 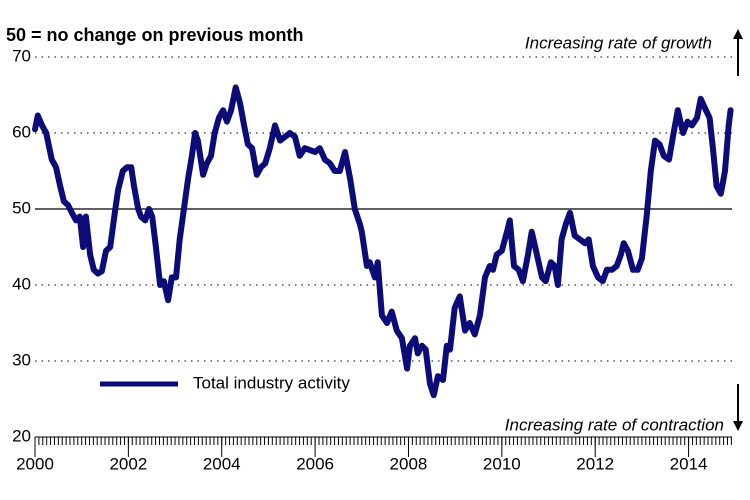 What do you see at coordinates (21, 55) in the screenshot?
I see `y-tick-label: 70` at bounding box center [21, 55].